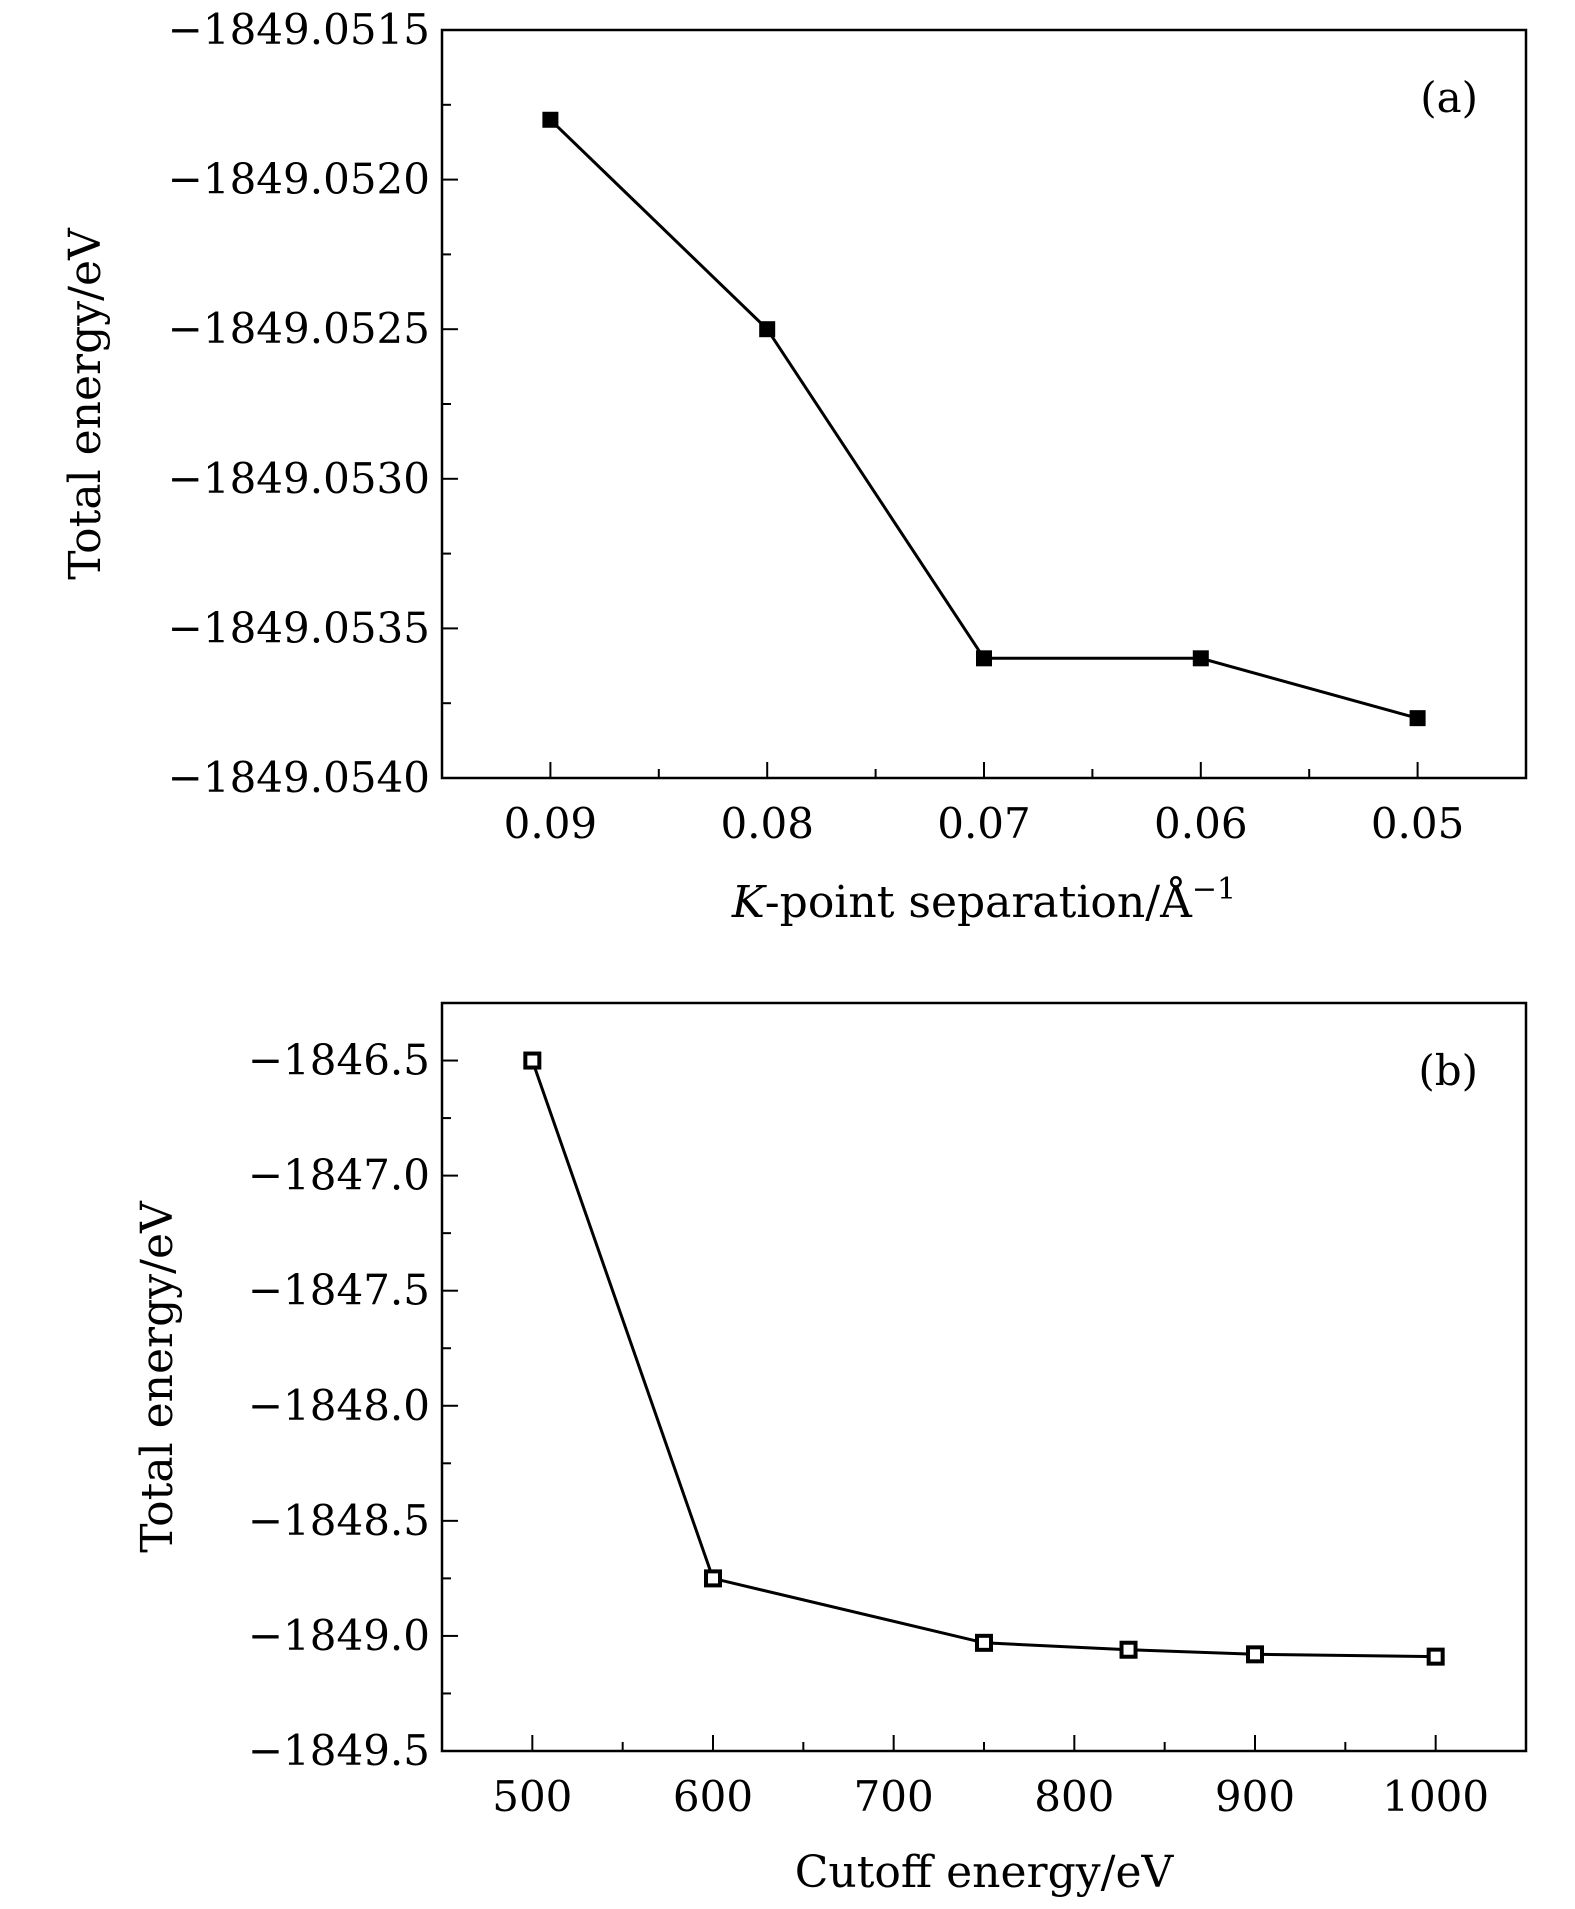 The height and width of the screenshot is (1909, 1575). I want to click on y-tick-label: −1849.0535, so click(299, 627).